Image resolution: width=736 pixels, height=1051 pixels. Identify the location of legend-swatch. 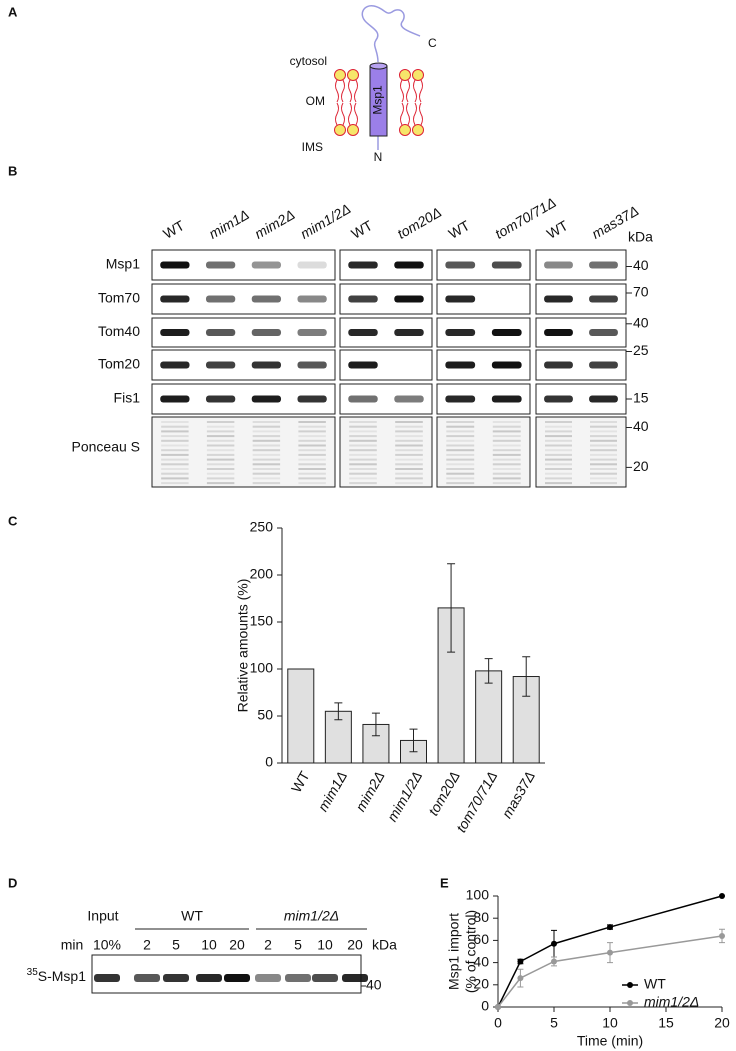
(630, 1003).